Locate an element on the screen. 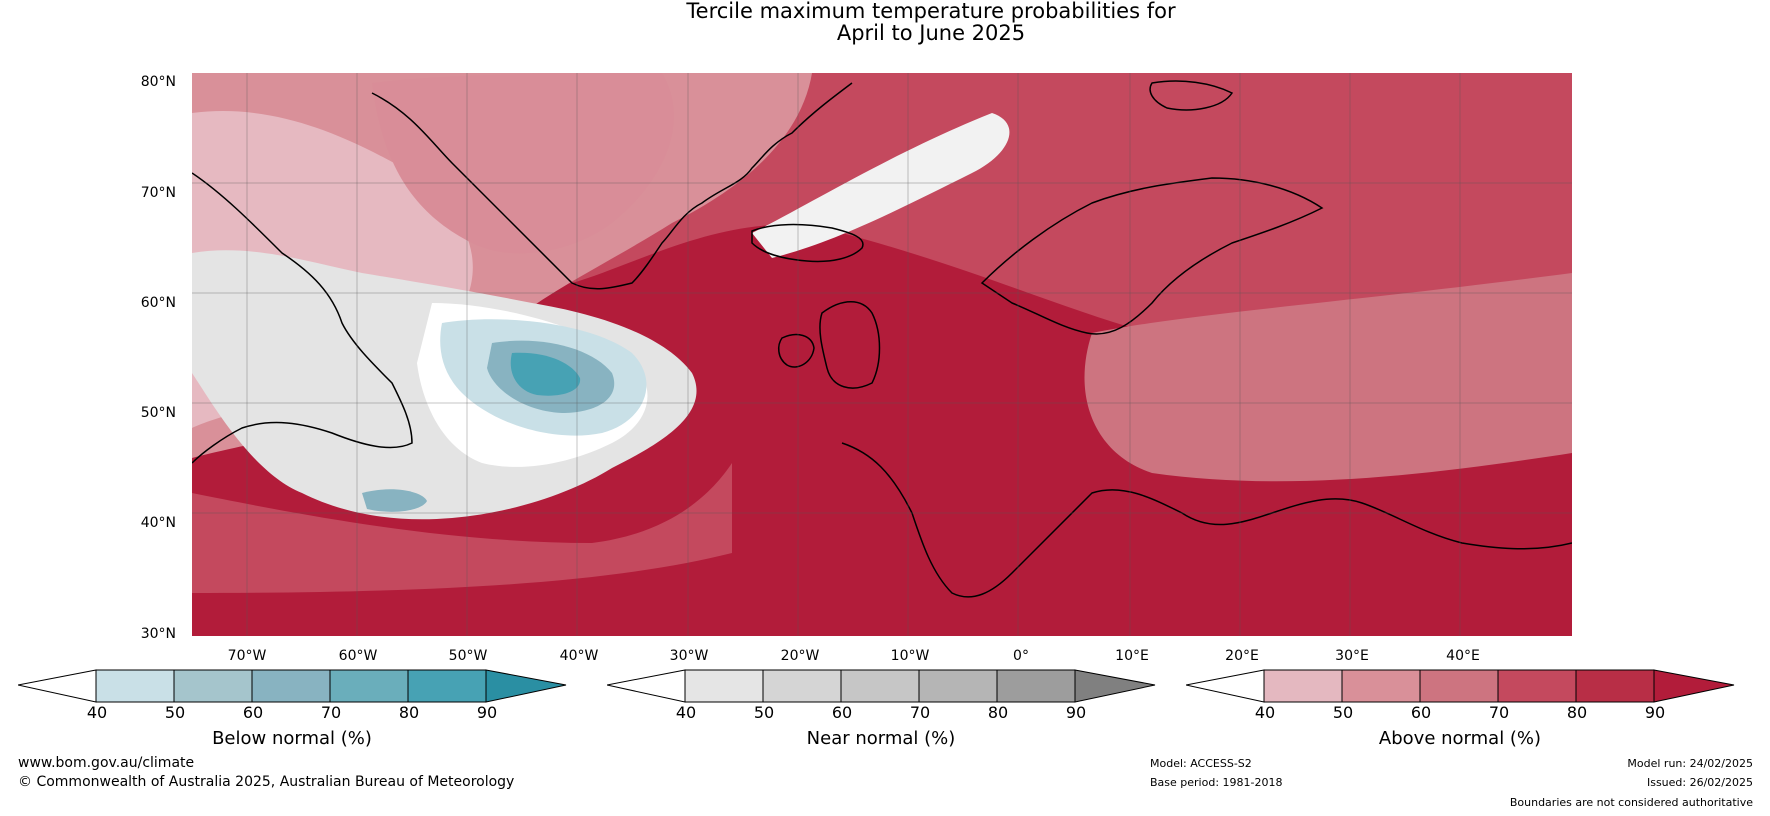 The height and width of the screenshot is (816, 1770). cbar-above-tick: 70 is located at coordinates (1499, 712).